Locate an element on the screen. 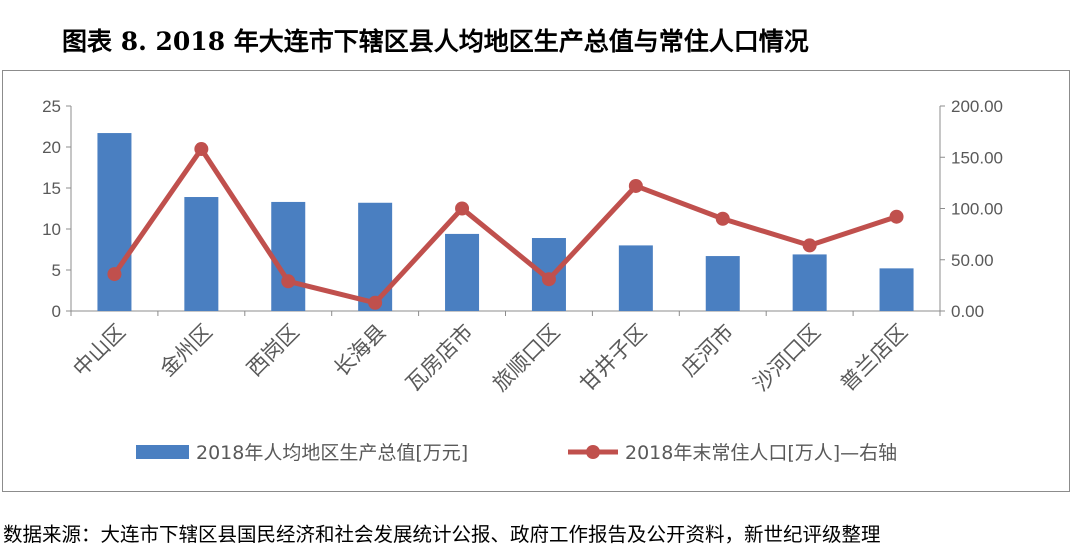 Image resolution: width=1080 pixels, height=559 pixels. left-tick-label: 10 is located at coordinates (51, 229).